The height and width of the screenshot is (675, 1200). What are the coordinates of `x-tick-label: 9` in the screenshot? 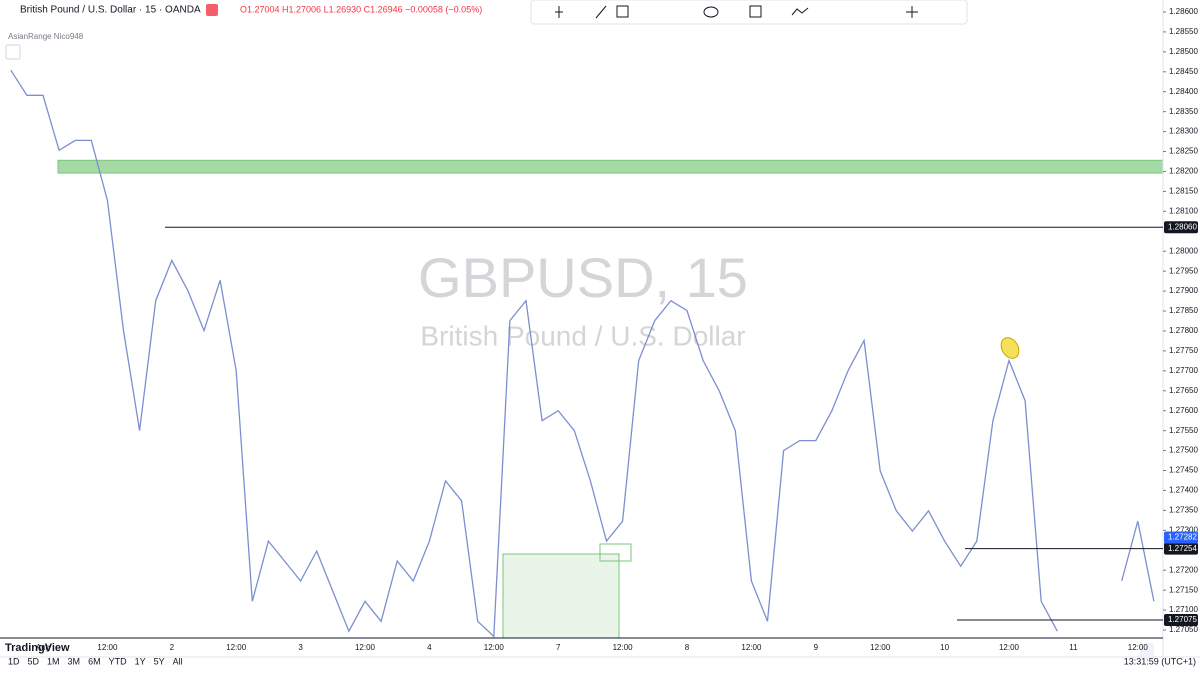 It's located at (816, 647).